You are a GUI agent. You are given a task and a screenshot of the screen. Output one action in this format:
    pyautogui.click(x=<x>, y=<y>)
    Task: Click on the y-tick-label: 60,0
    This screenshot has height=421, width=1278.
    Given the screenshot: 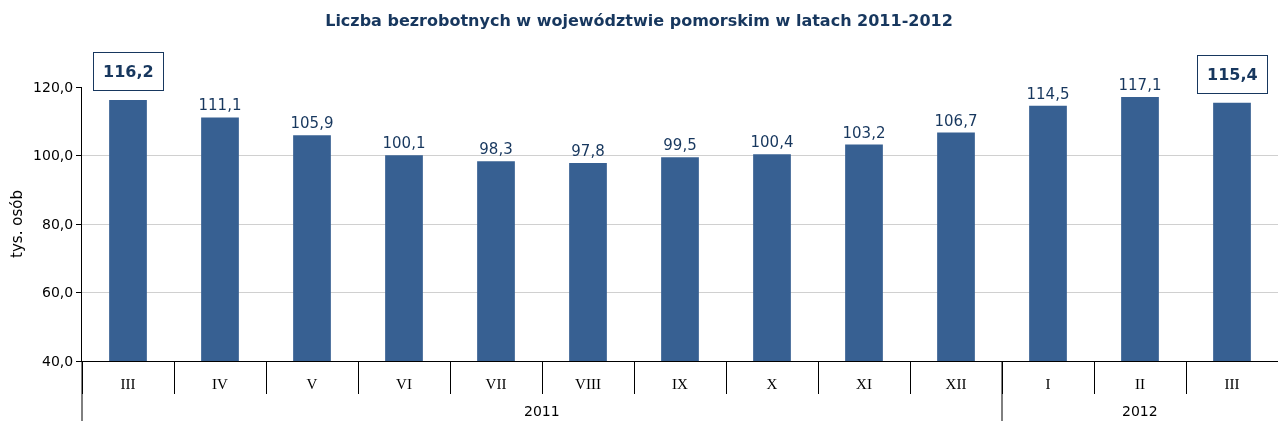 What is the action you would take?
    pyautogui.click(x=58, y=292)
    